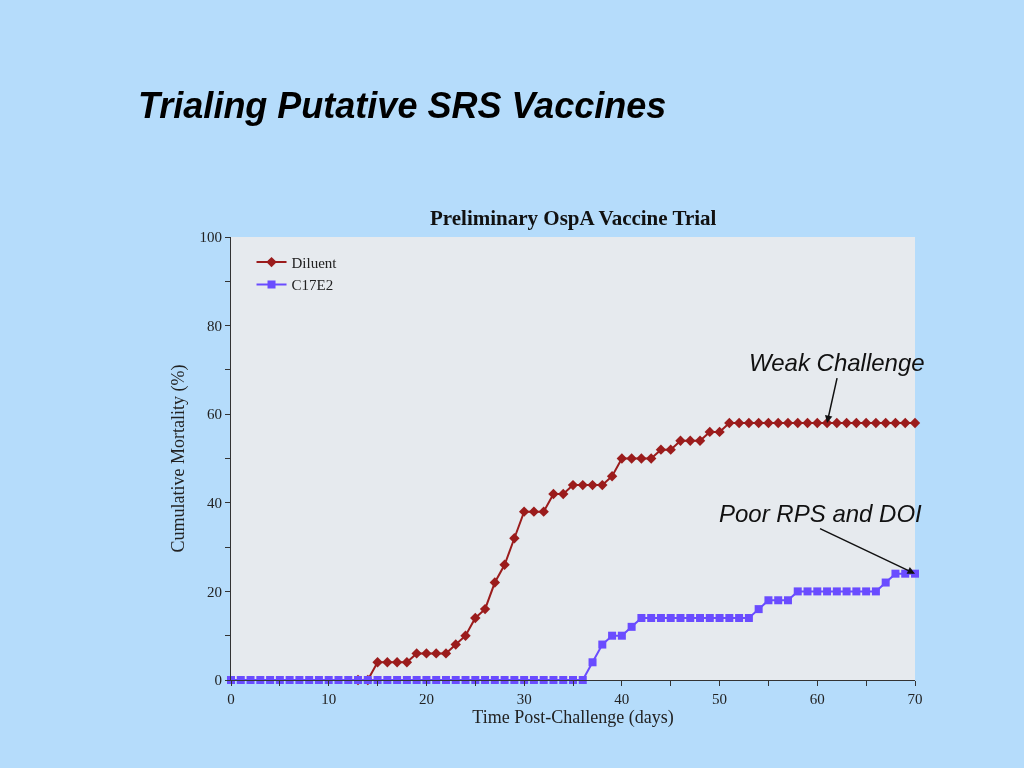 This screenshot has width=1024, height=768. I want to click on x-tick-label: 20, so click(426, 699).